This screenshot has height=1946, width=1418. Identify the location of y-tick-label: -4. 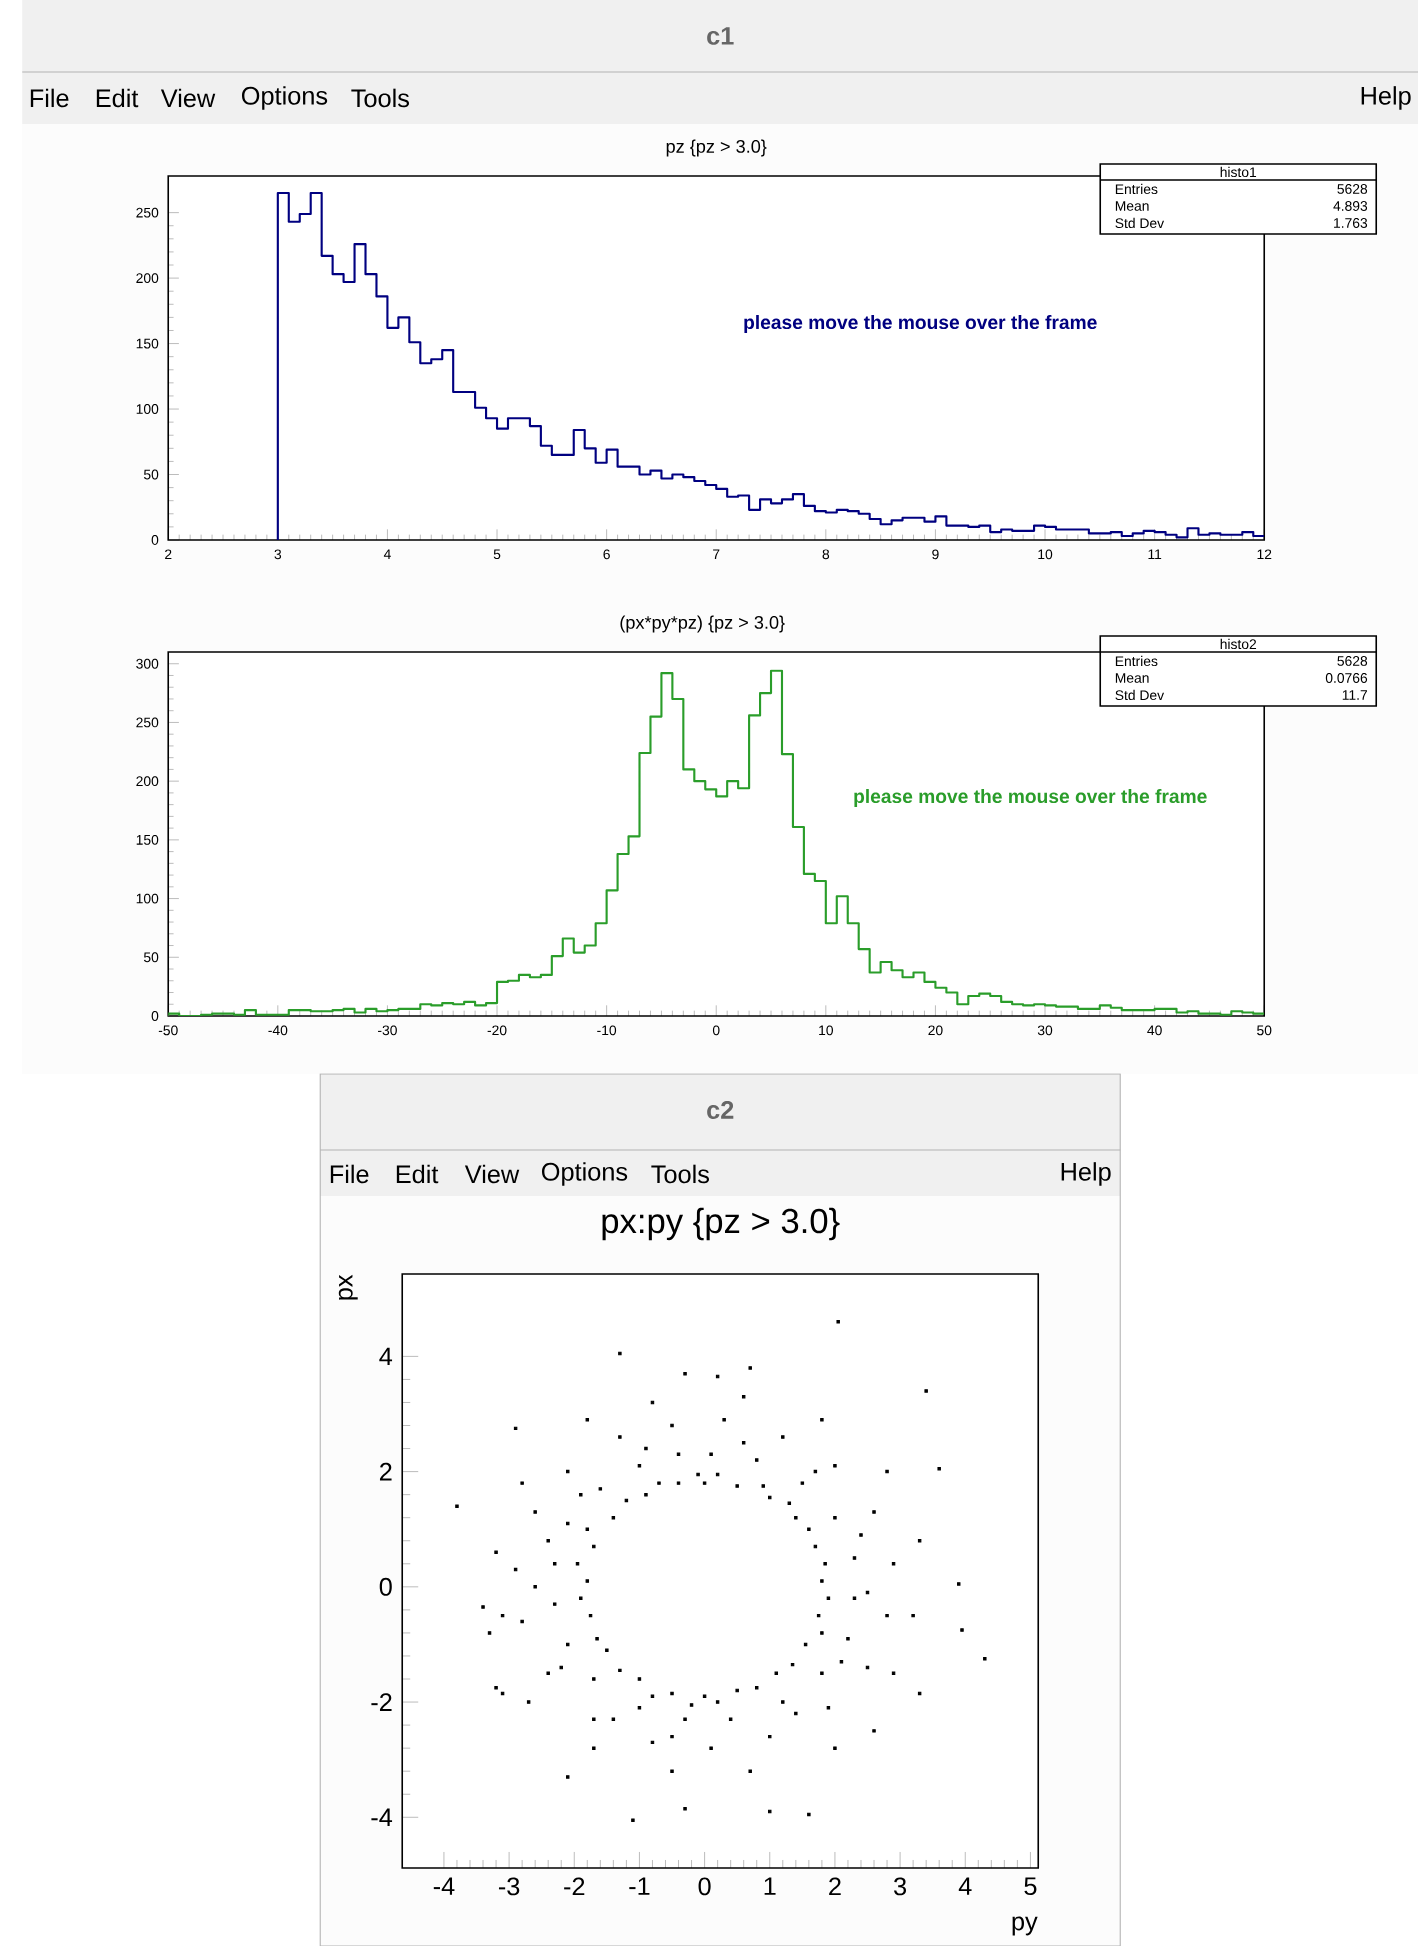
(381, 1817).